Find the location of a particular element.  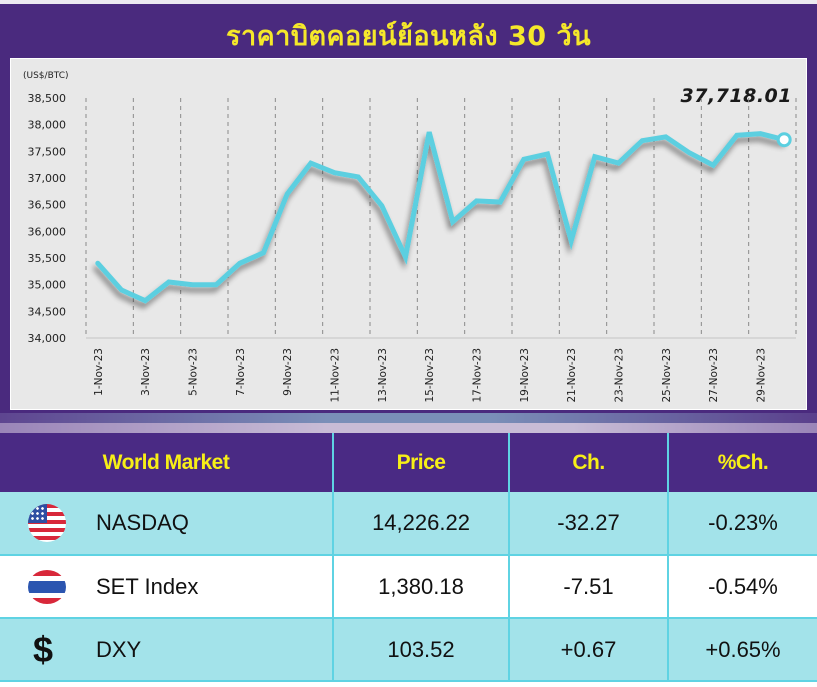

y-axis-unit-label: (US$/BTC) is located at coordinates (46, 76).